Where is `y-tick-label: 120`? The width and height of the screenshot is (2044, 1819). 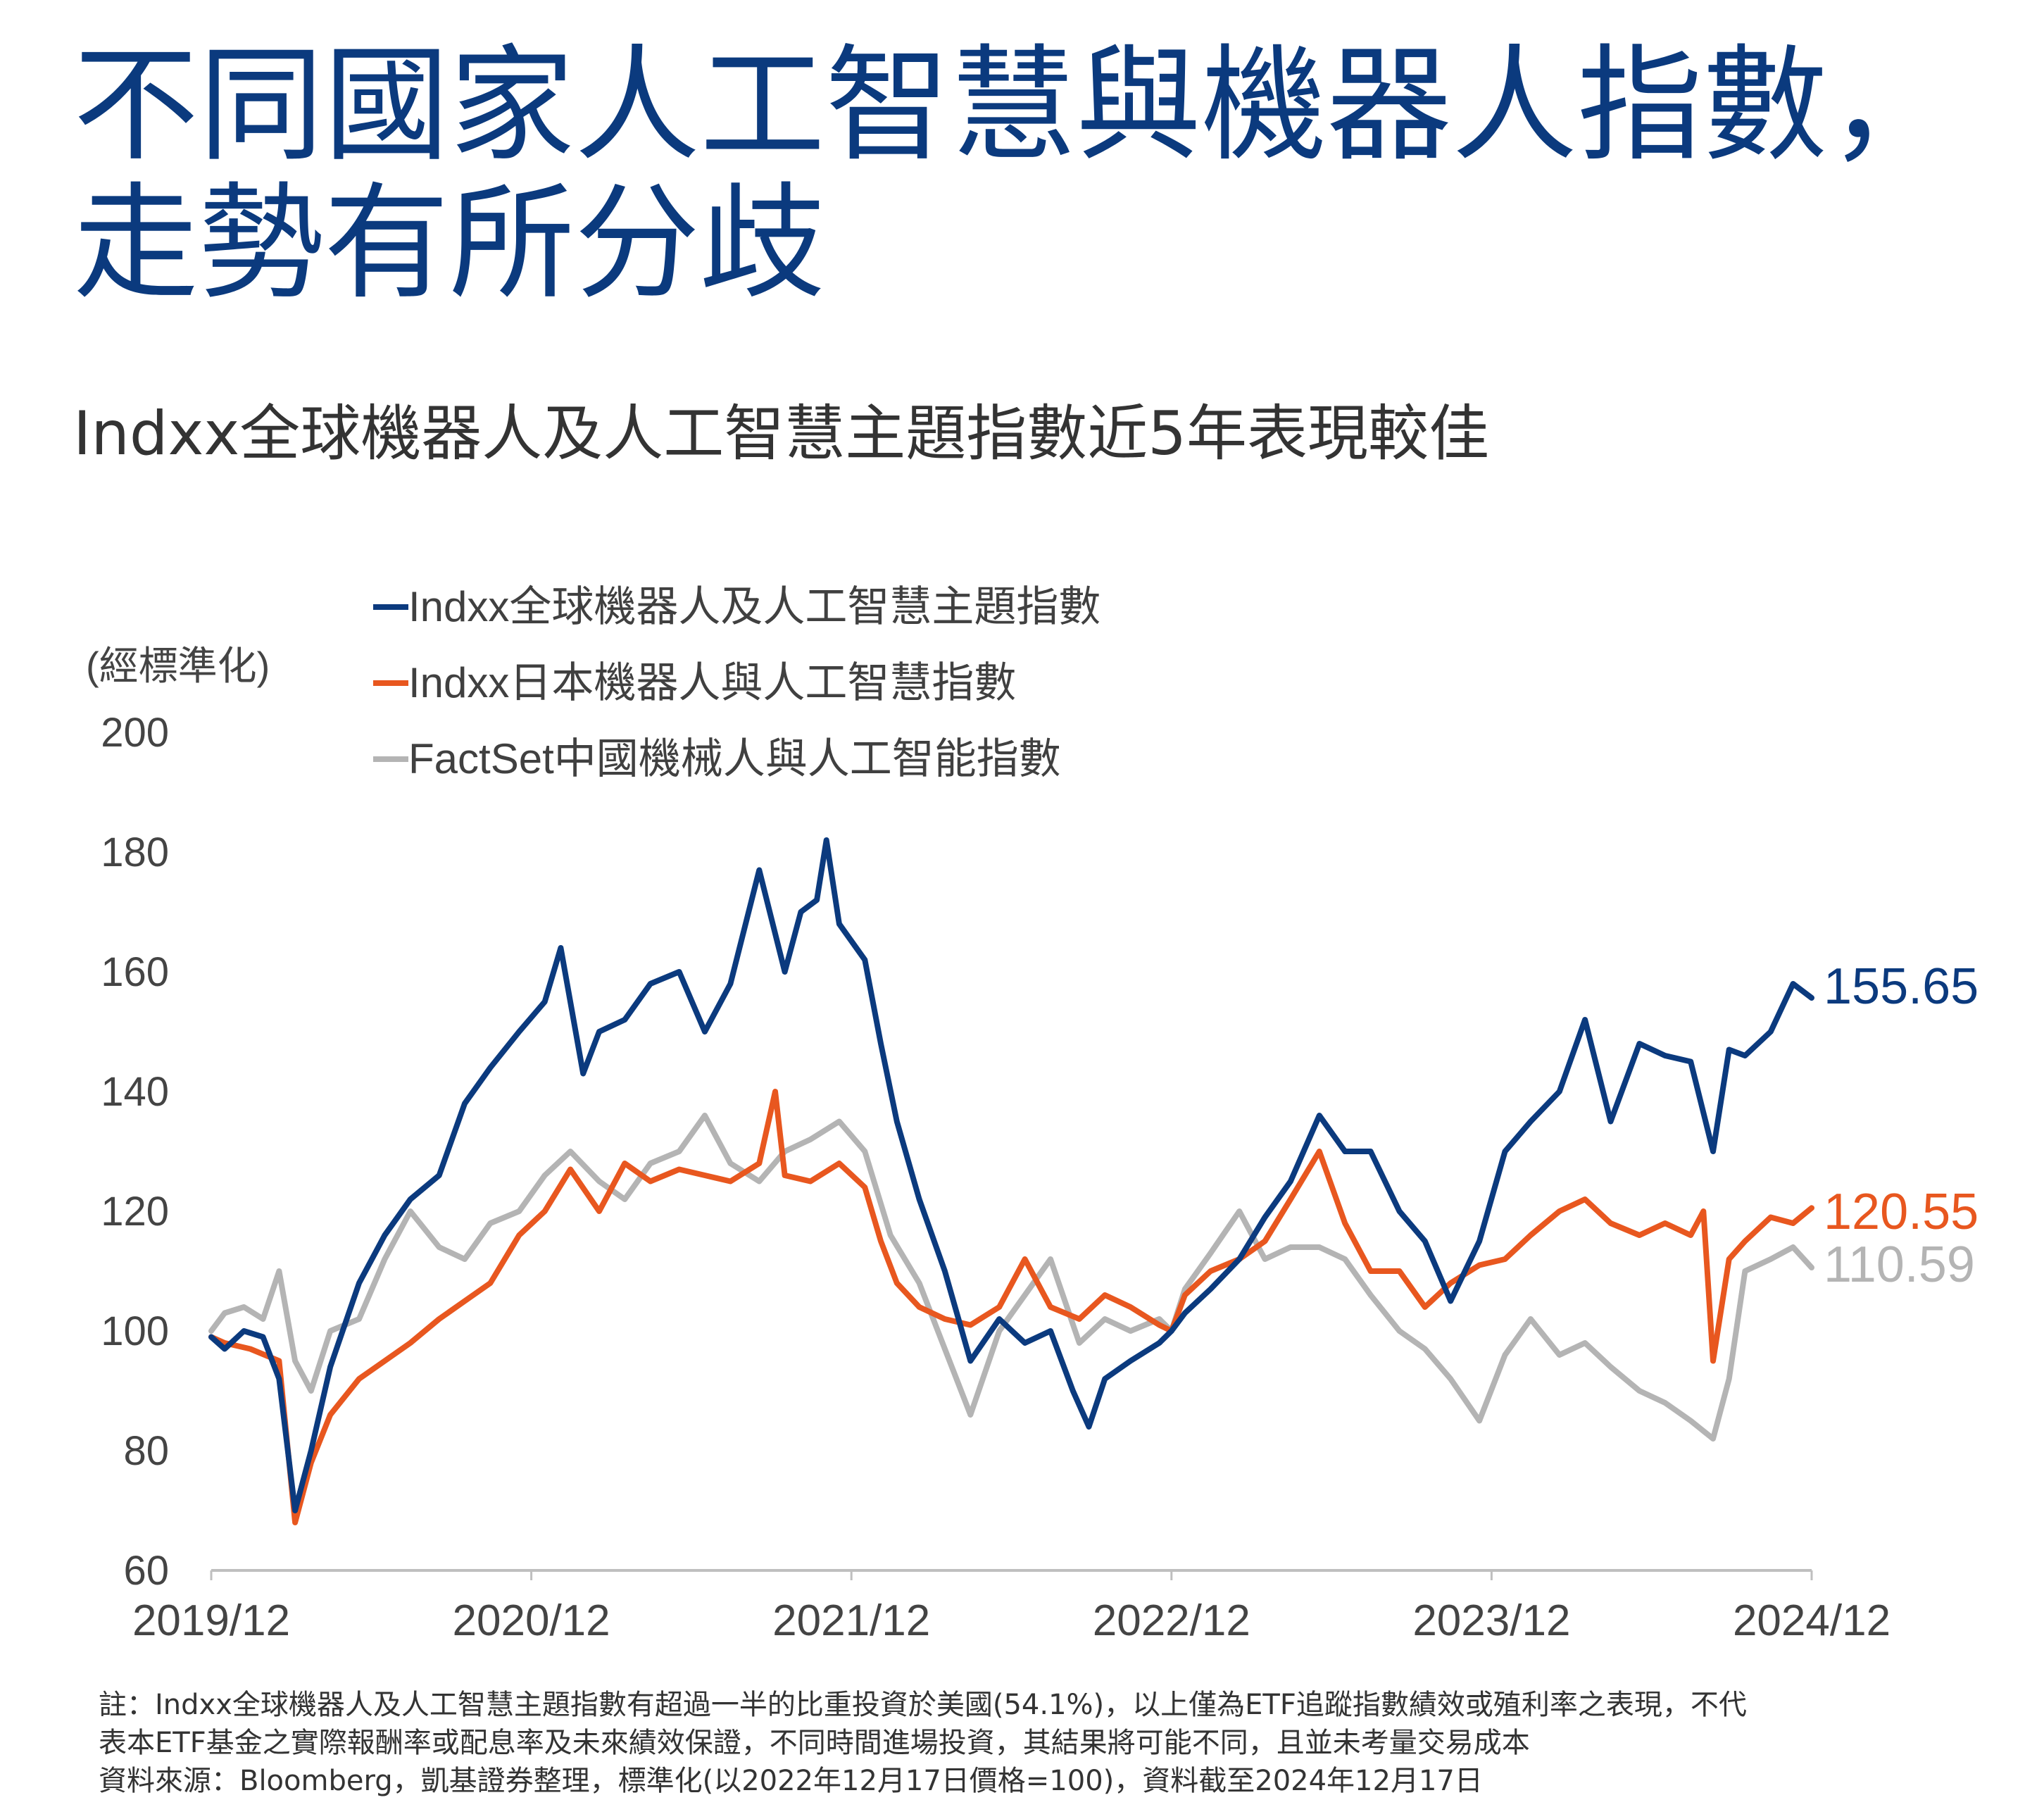
y-tick-label: 120 is located at coordinates (135, 1211).